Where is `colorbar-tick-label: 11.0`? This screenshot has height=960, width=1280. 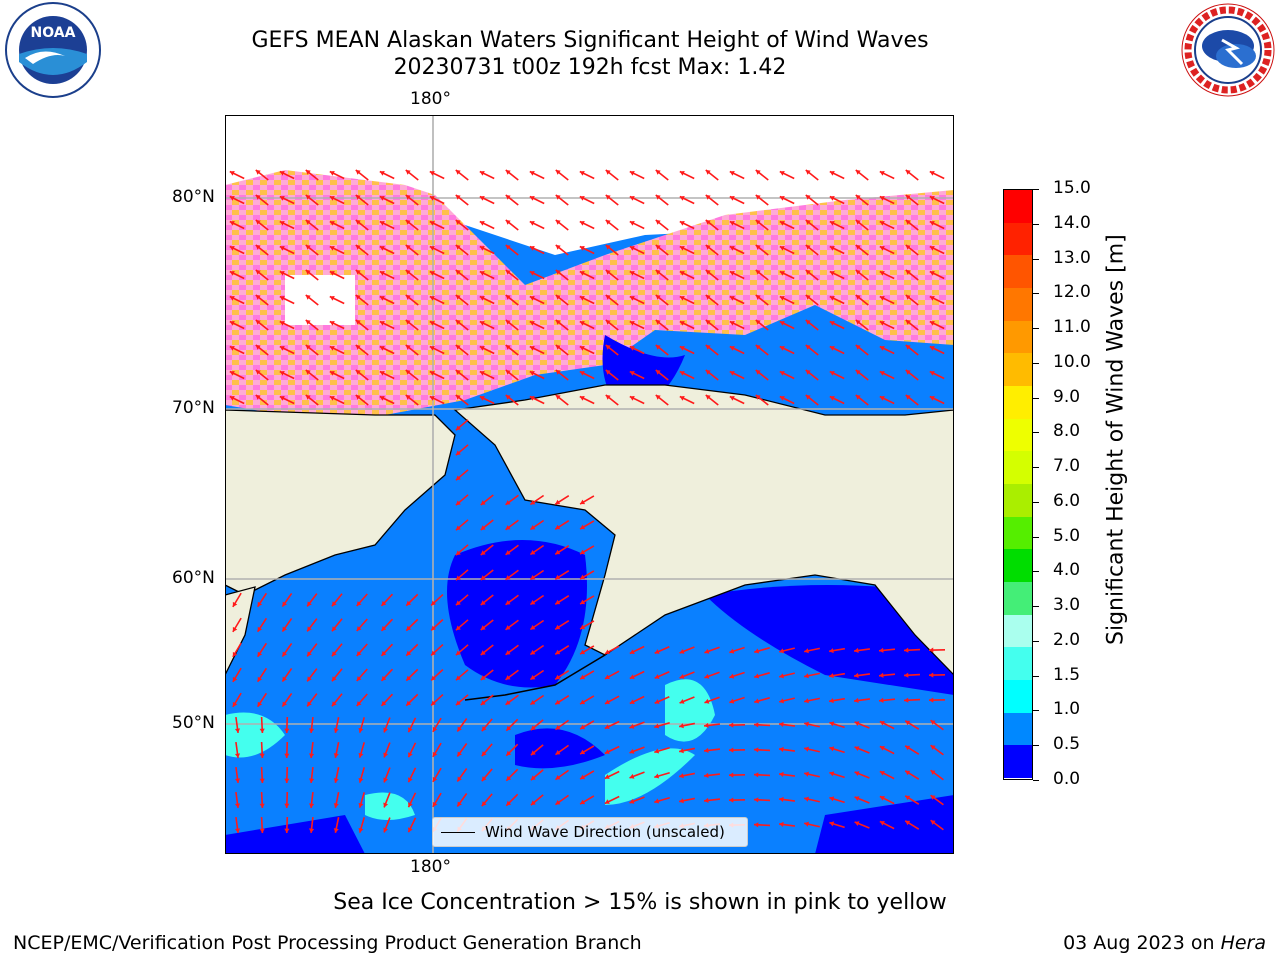
colorbar-tick-label: 11.0 is located at coordinates (1072, 327).